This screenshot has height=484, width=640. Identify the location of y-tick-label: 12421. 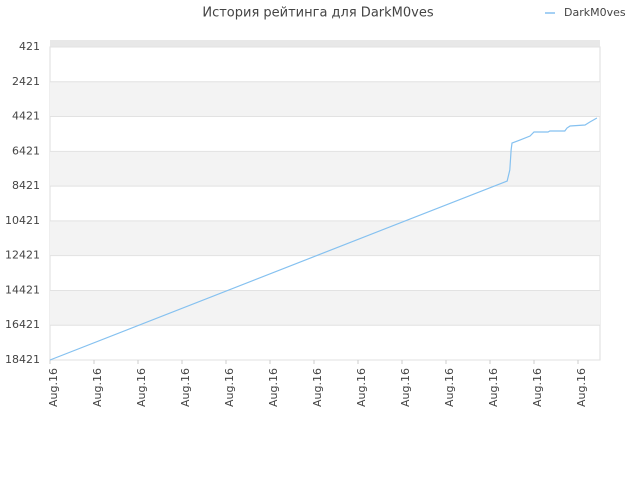
(22, 255).